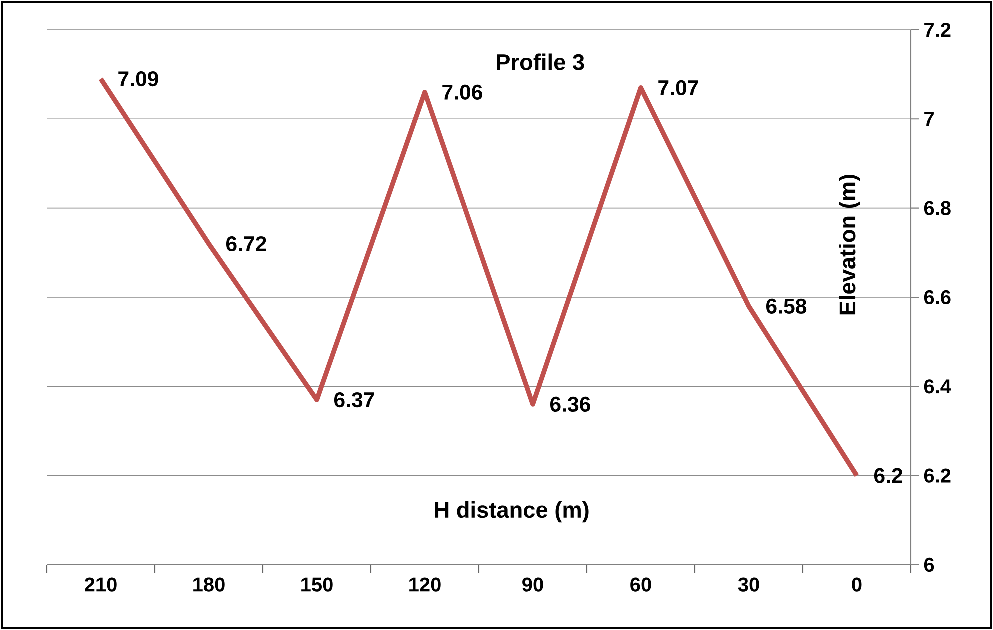 The height and width of the screenshot is (630, 993). What do you see at coordinates (533, 585) in the screenshot?
I see `x-tick-label: 90` at bounding box center [533, 585].